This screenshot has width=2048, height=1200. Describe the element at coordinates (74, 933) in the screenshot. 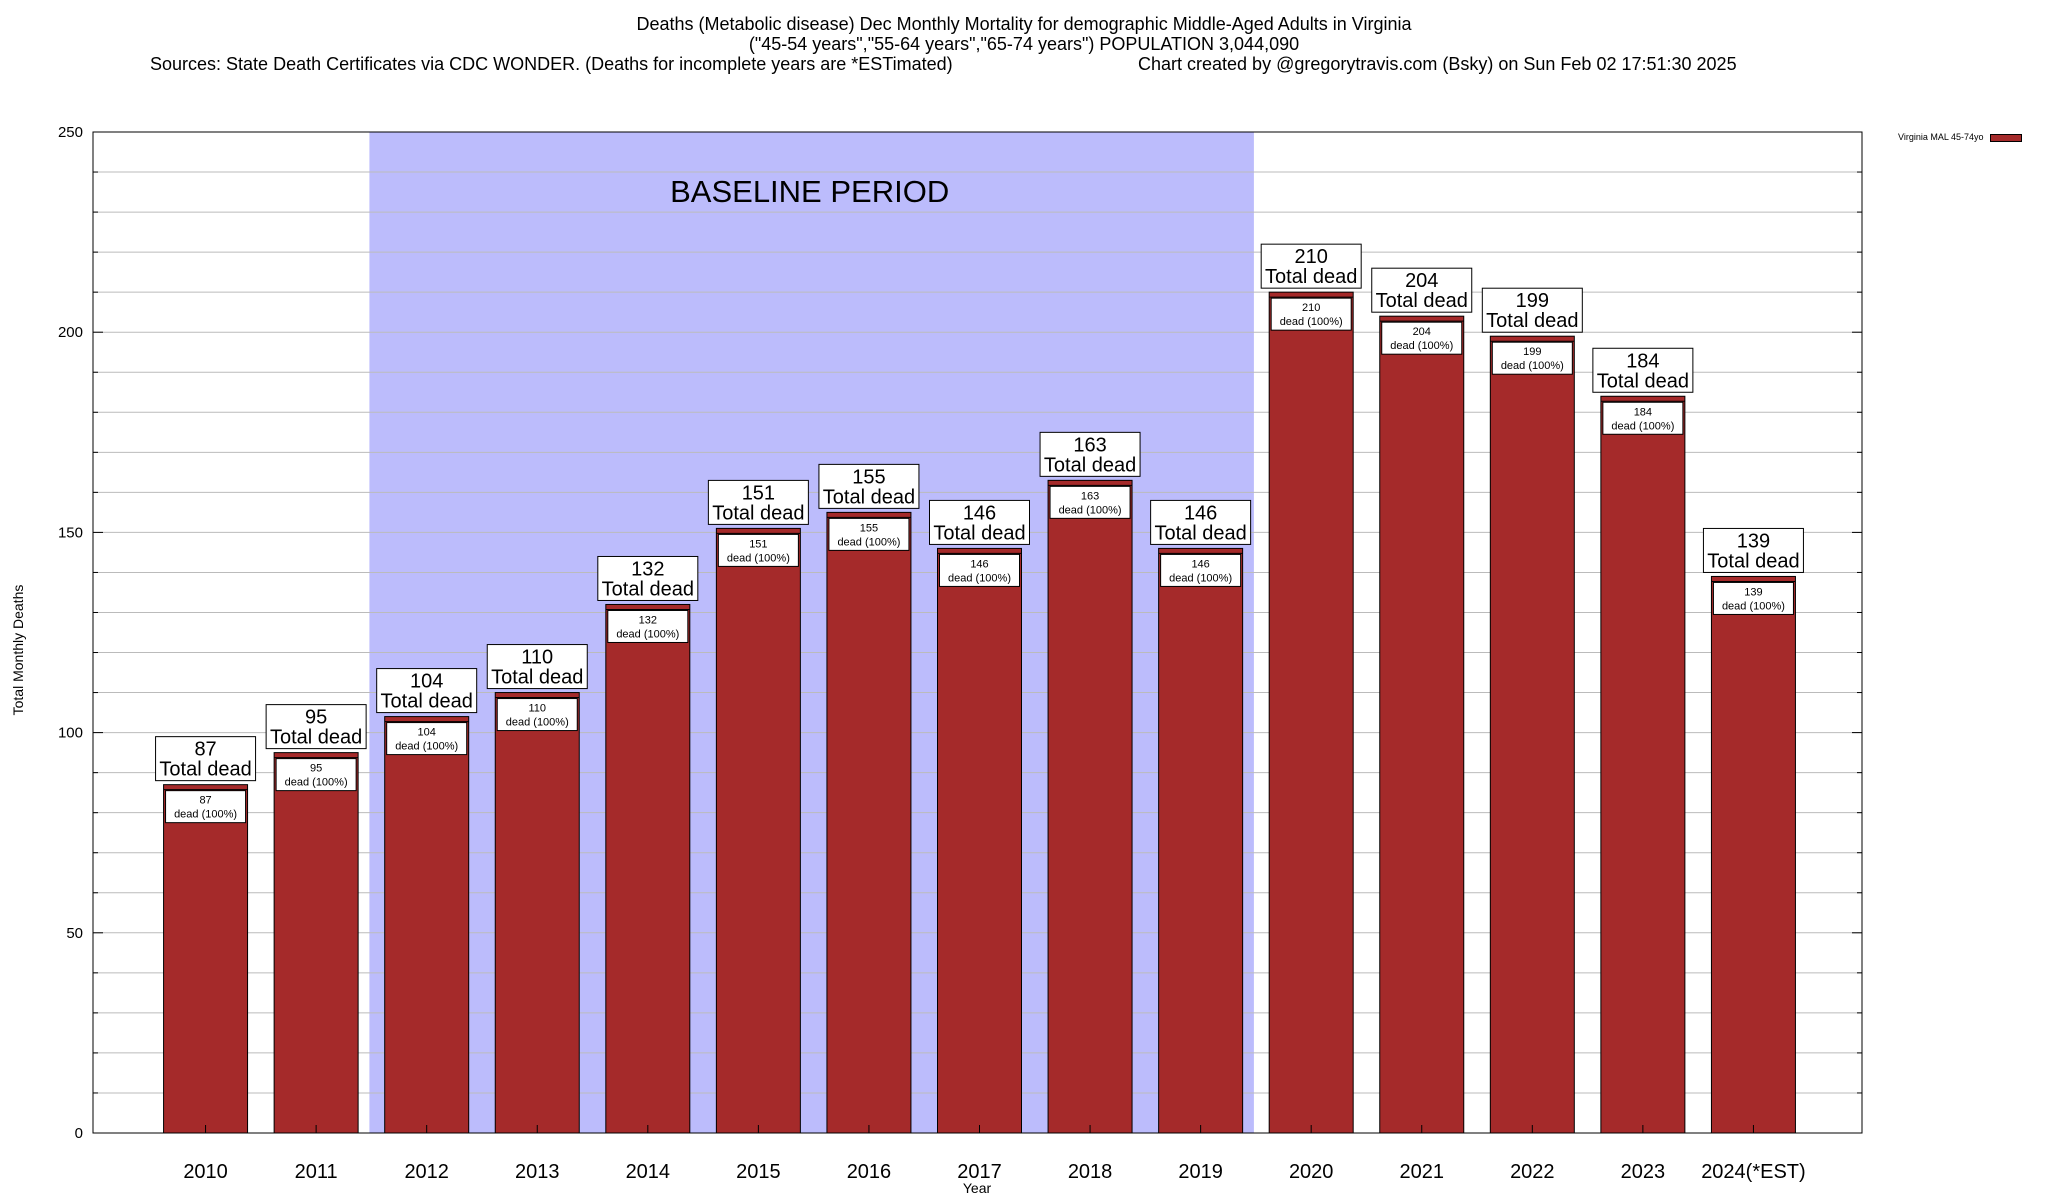

I see `y-tick-label: 50` at that location.